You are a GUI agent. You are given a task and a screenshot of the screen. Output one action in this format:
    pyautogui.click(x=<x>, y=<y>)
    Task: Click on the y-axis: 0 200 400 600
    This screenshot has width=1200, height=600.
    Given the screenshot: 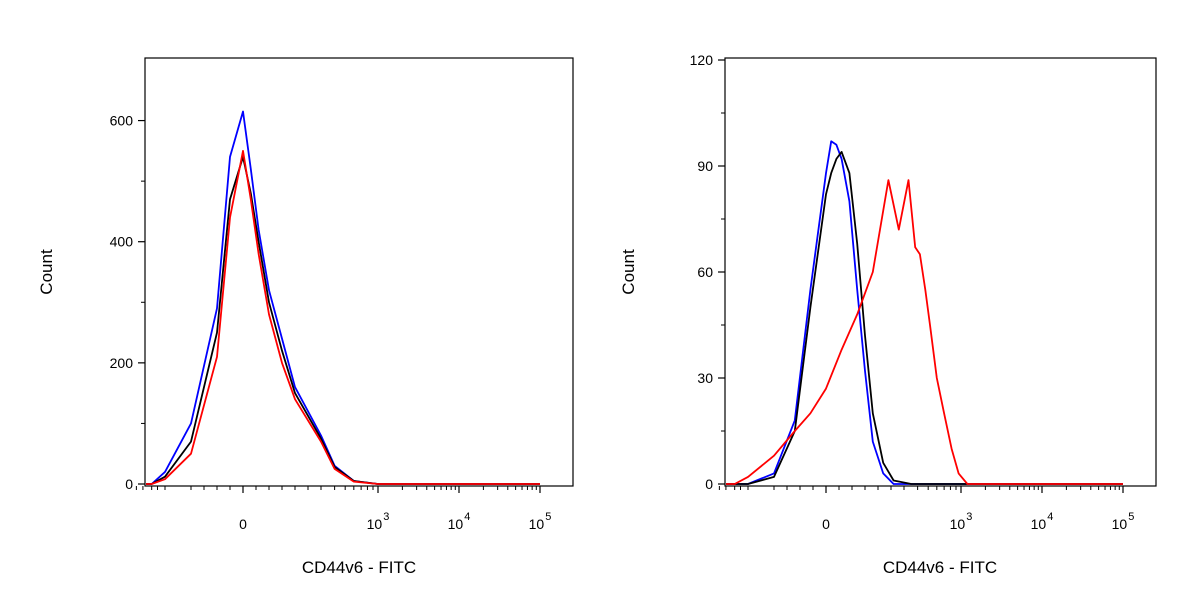 What is the action you would take?
    pyautogui.click(x=127, y=302)
    